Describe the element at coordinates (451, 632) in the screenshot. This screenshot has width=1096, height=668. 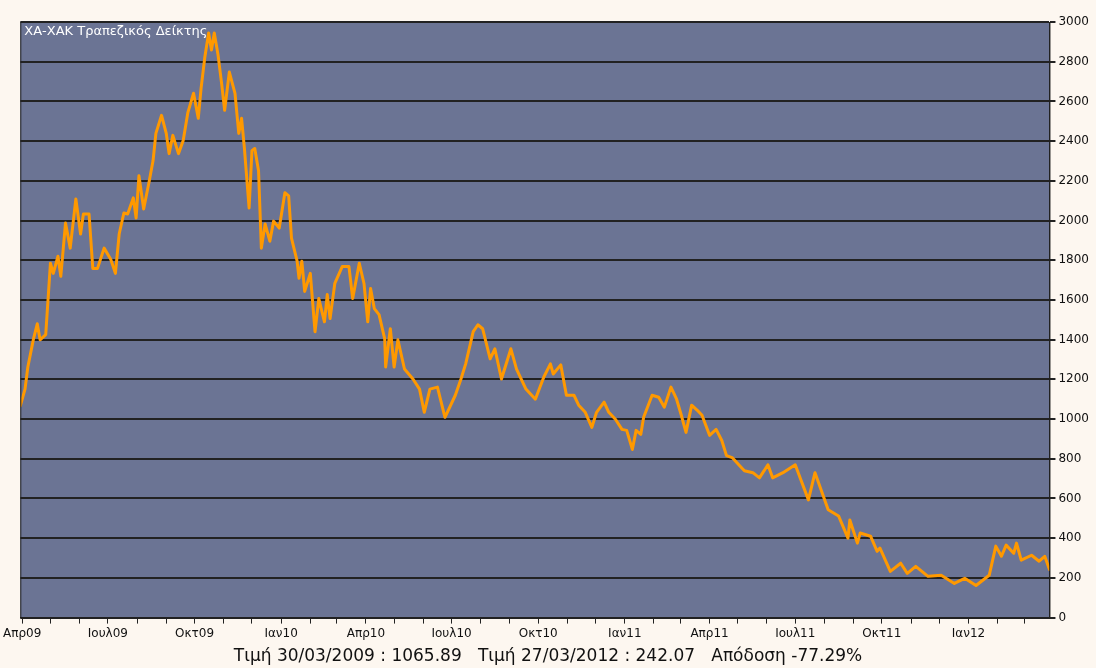
I see `x-tick-label: Ιουλ10` at that location.